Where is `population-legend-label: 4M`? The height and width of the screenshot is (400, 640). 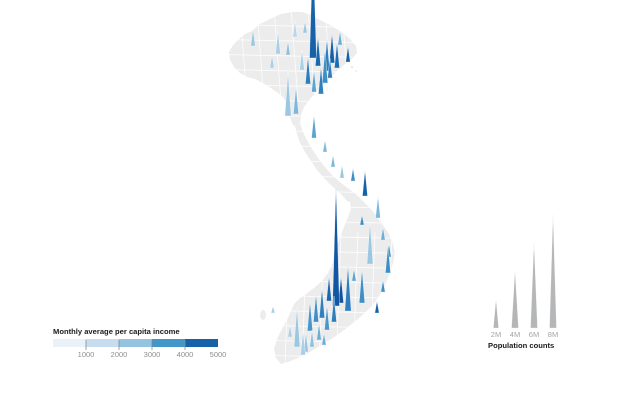 population-legend-label: 4M is located at coordinates (515, 334).